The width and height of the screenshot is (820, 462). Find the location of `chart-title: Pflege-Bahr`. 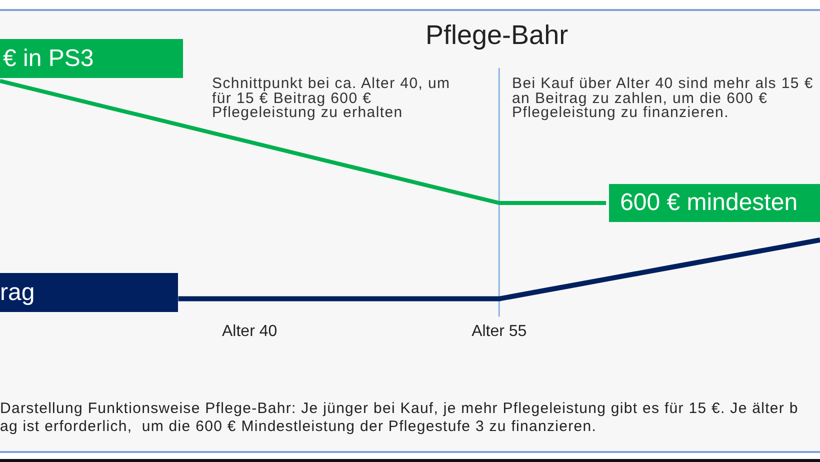

chart-title: Pflege-Bahr is located at coordinates (497, 35).